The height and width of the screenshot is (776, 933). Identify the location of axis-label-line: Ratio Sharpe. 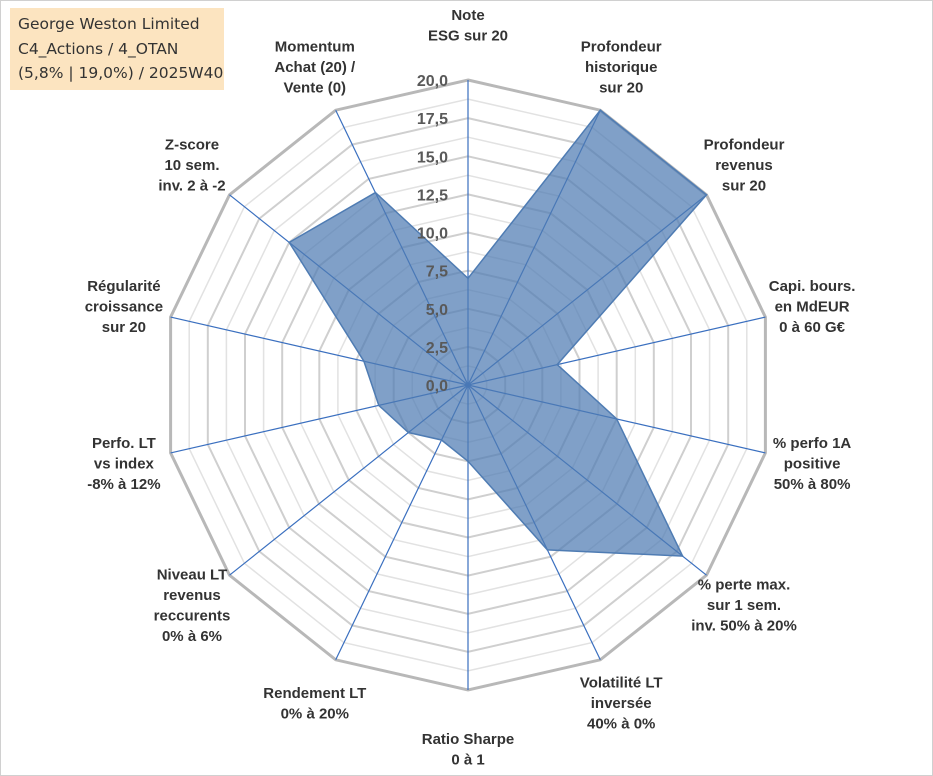
(468, 739).